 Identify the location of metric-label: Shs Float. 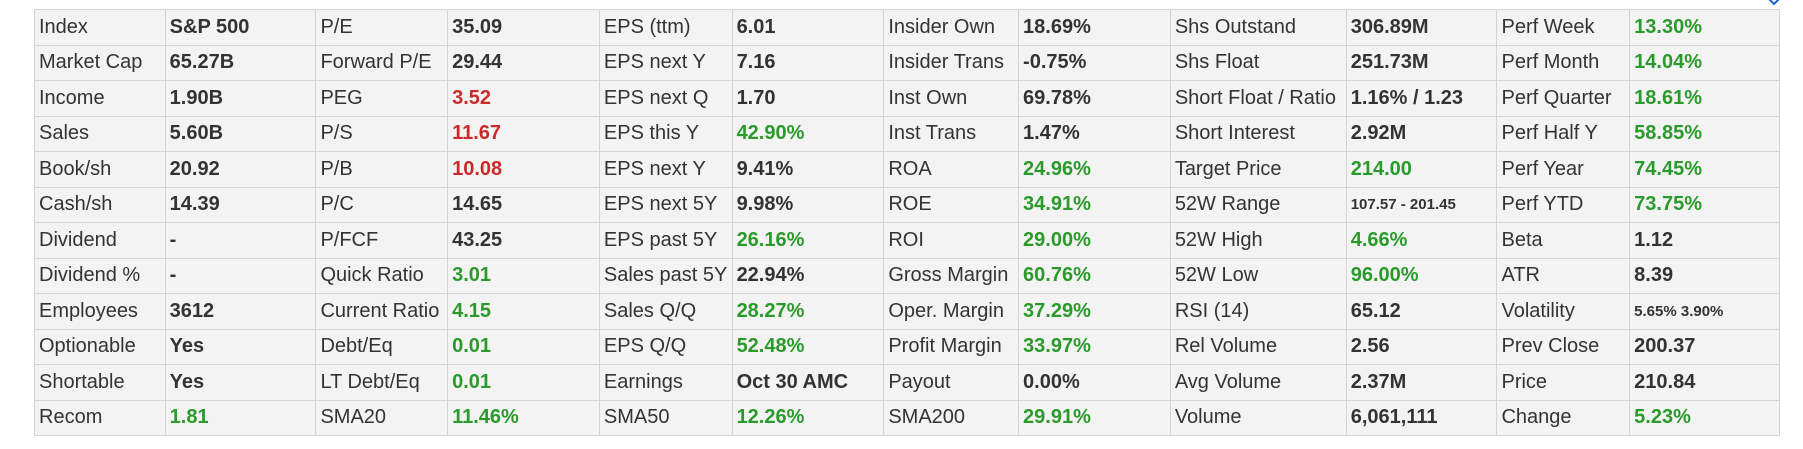
(1258, 62).